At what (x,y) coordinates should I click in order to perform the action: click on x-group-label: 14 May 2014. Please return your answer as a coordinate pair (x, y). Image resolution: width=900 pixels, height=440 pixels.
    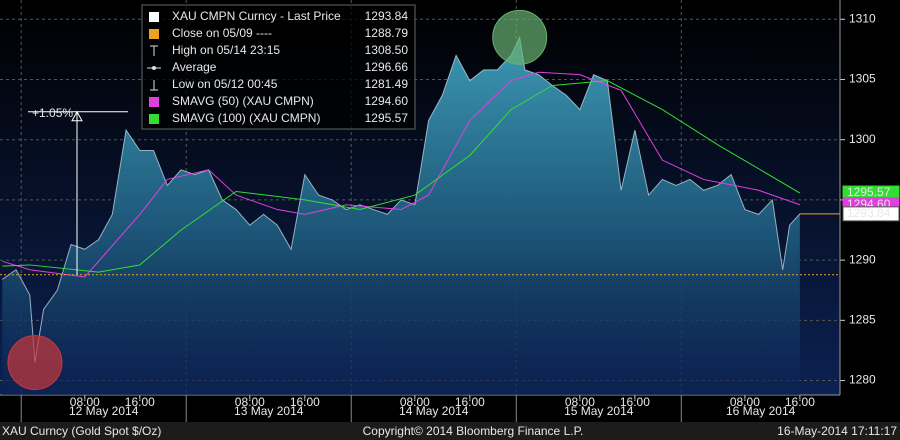
    Looking at the image, I should click on (434, 411).